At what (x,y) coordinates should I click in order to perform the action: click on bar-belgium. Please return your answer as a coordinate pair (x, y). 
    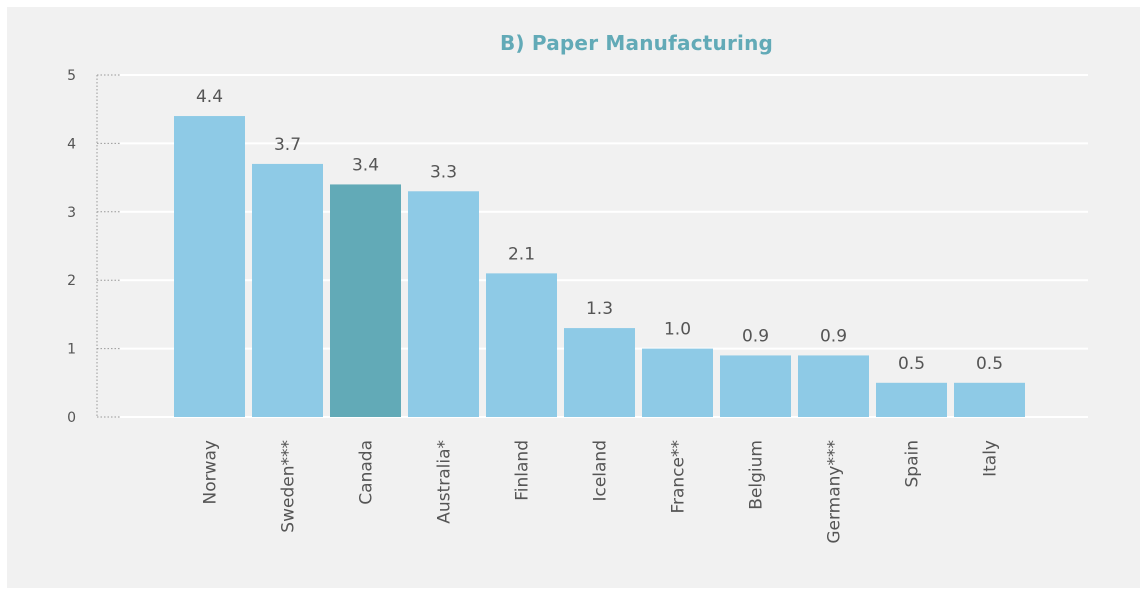
    Looking at the image, I should click on (755, 386).